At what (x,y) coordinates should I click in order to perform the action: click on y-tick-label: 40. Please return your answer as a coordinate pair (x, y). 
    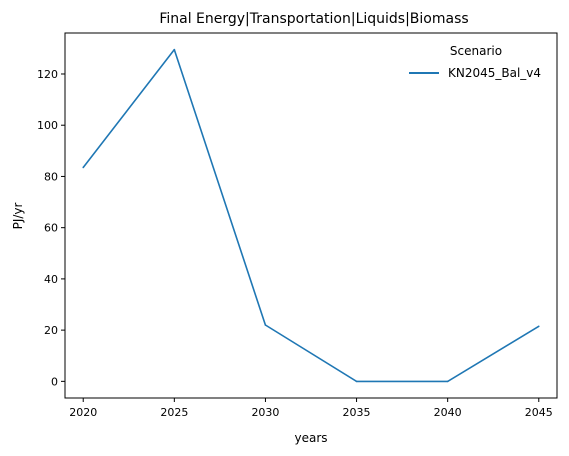
    Looking at the image, I should click on (51, 279).